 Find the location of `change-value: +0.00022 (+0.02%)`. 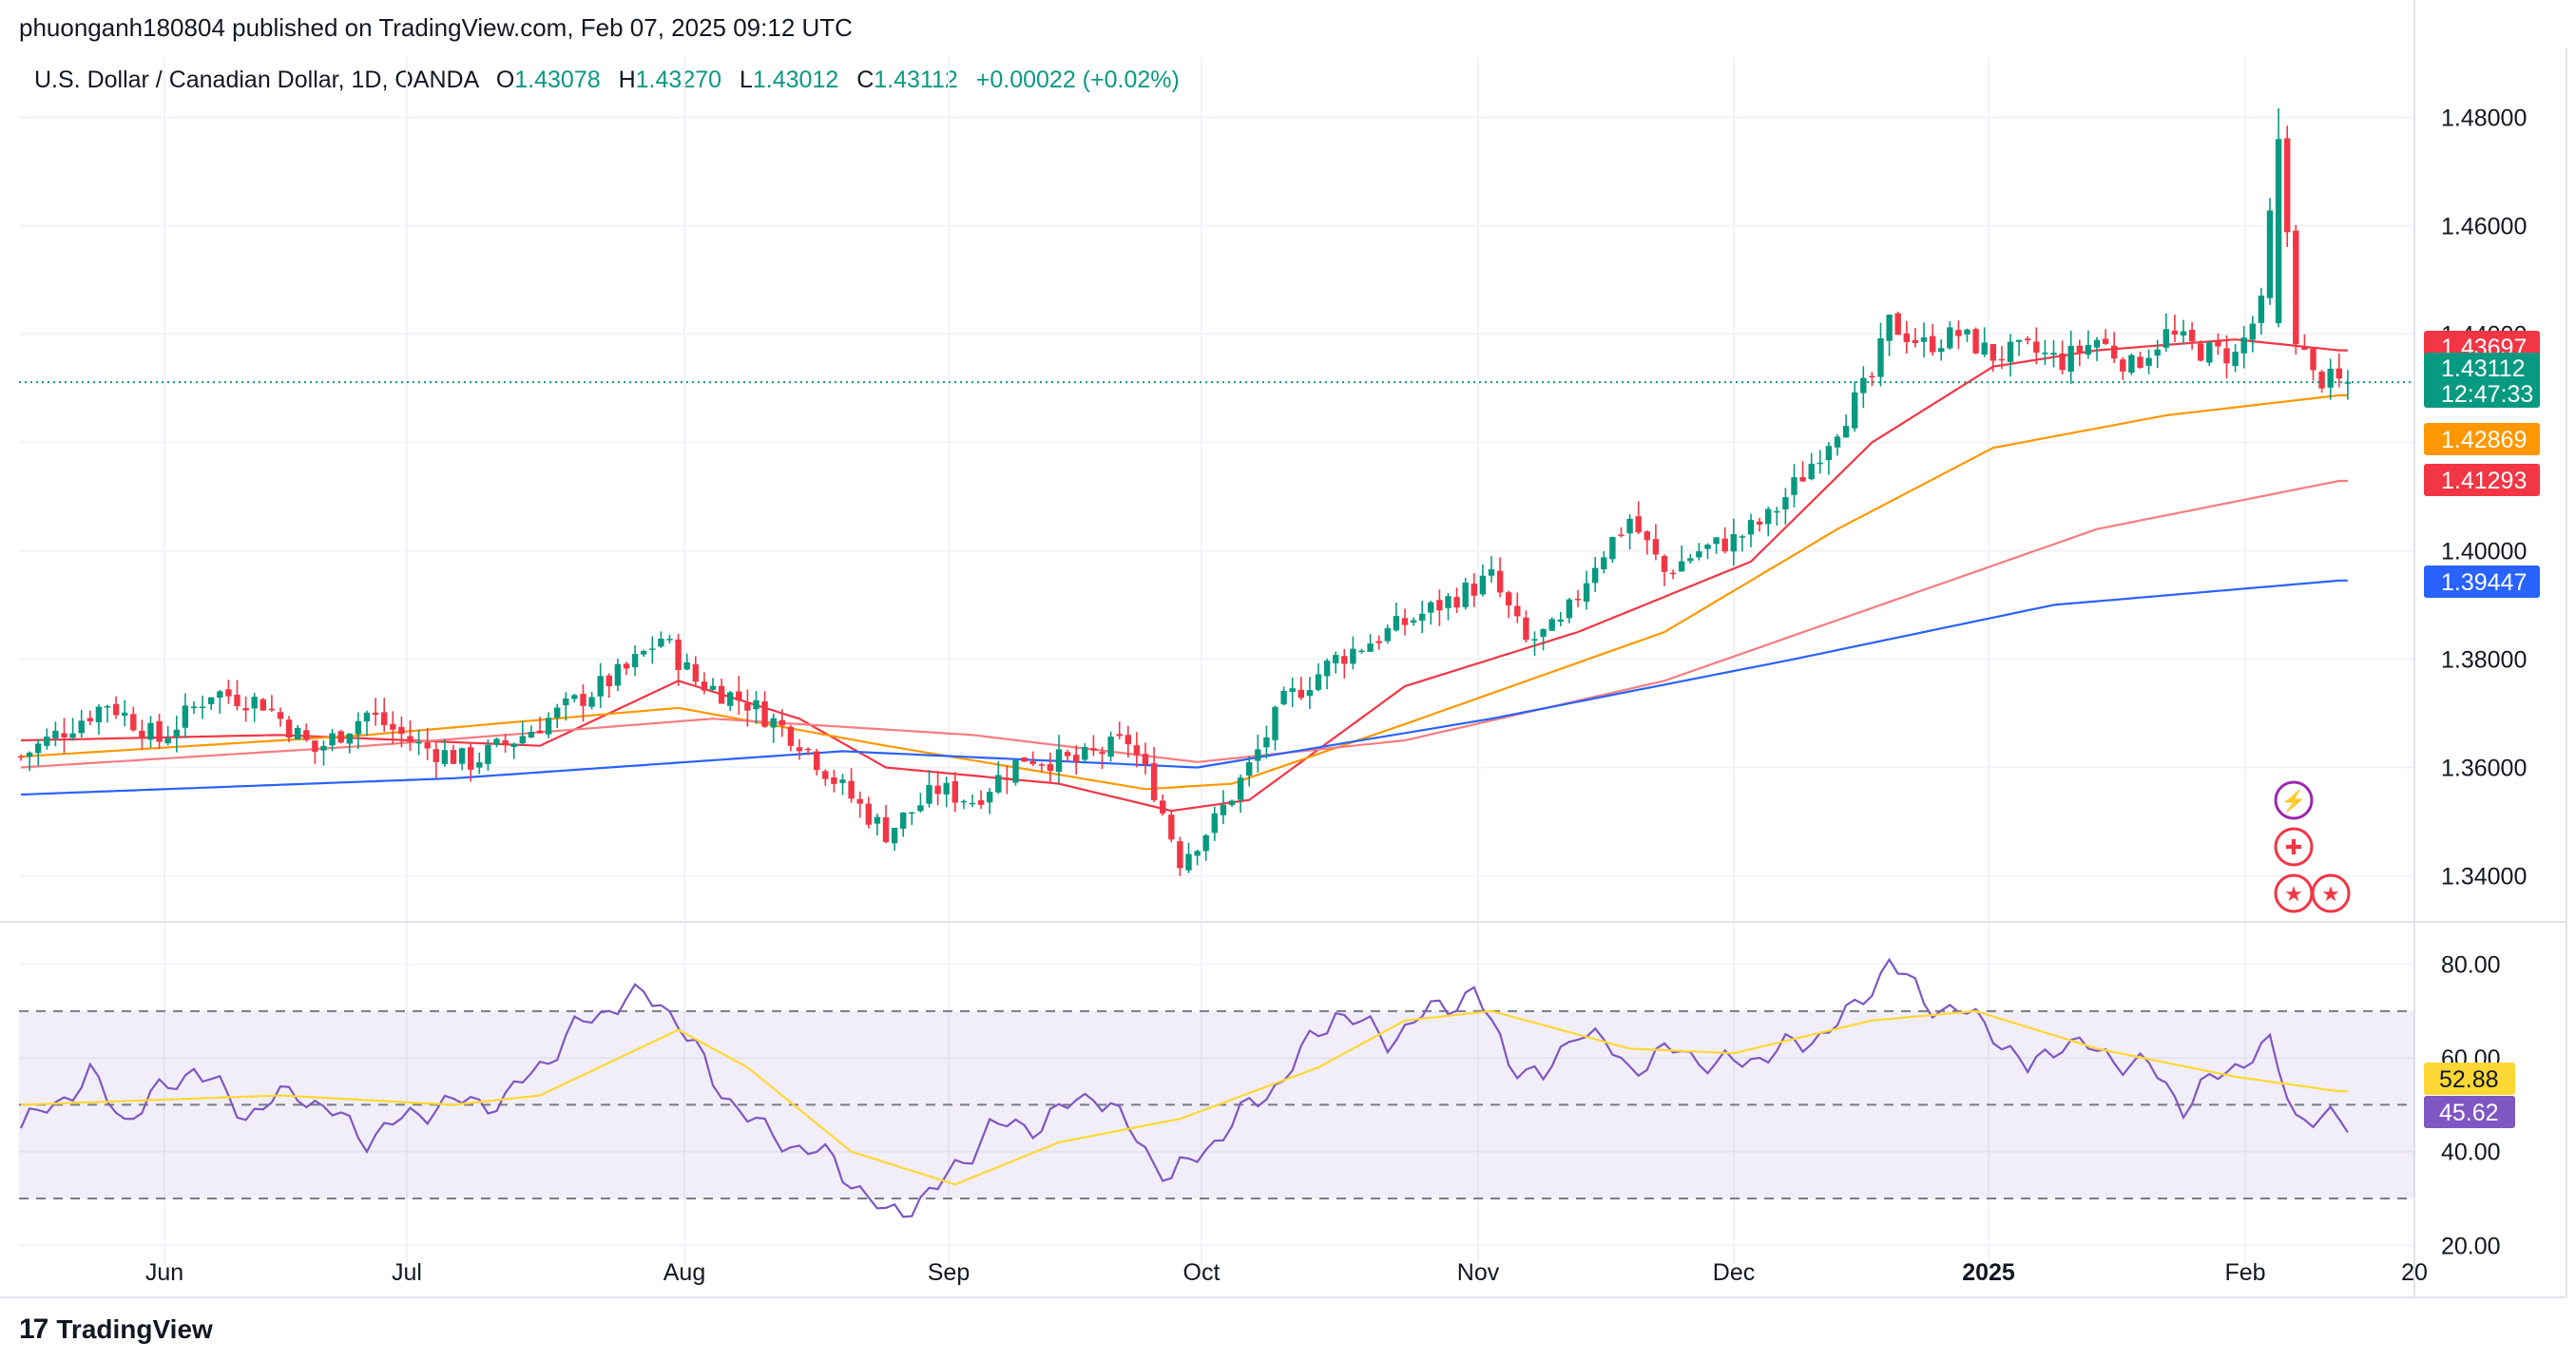

change-value: +0.00022 (+0.02%) is located at coordinates (1077, 80).